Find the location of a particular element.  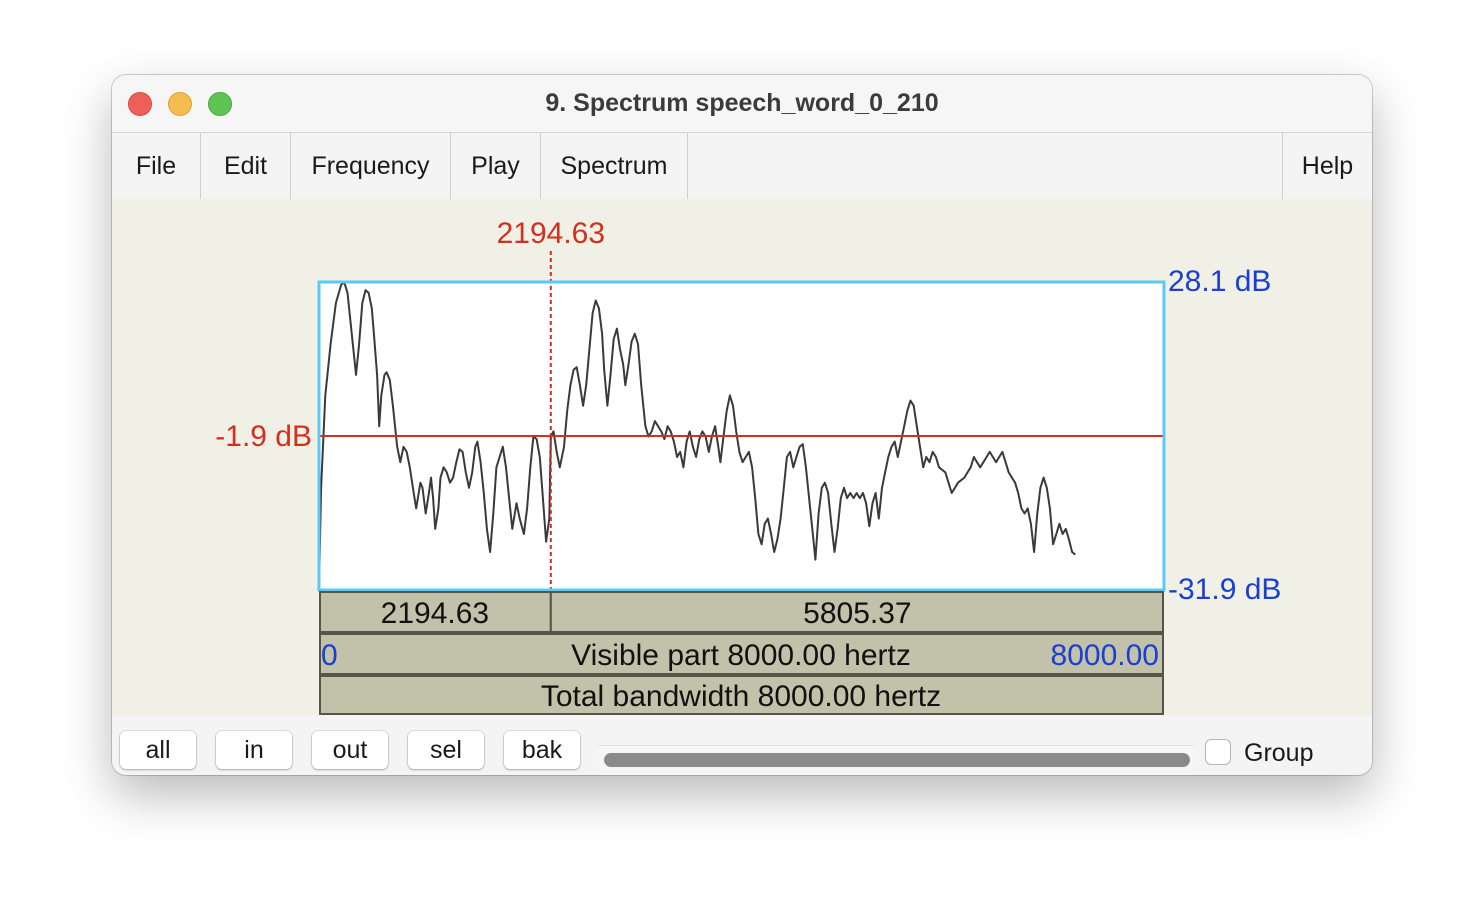

zoom-out-button: out is located at coordinates (350, 750).